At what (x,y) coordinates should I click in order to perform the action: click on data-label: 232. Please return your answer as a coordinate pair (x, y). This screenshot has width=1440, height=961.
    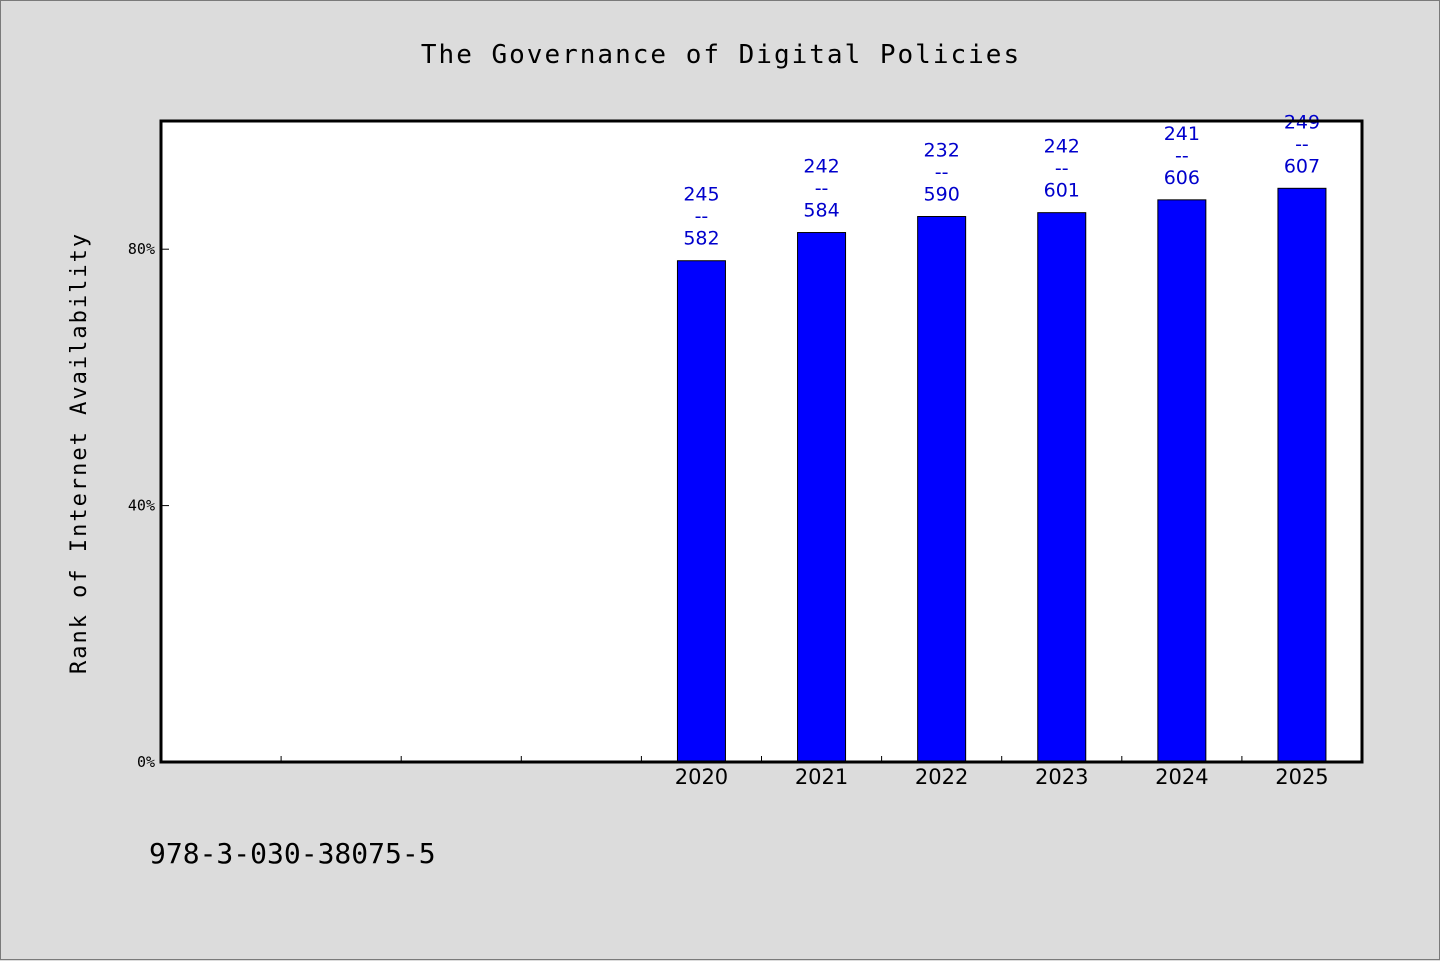
    Looking at the image, I should click on (942, 151).